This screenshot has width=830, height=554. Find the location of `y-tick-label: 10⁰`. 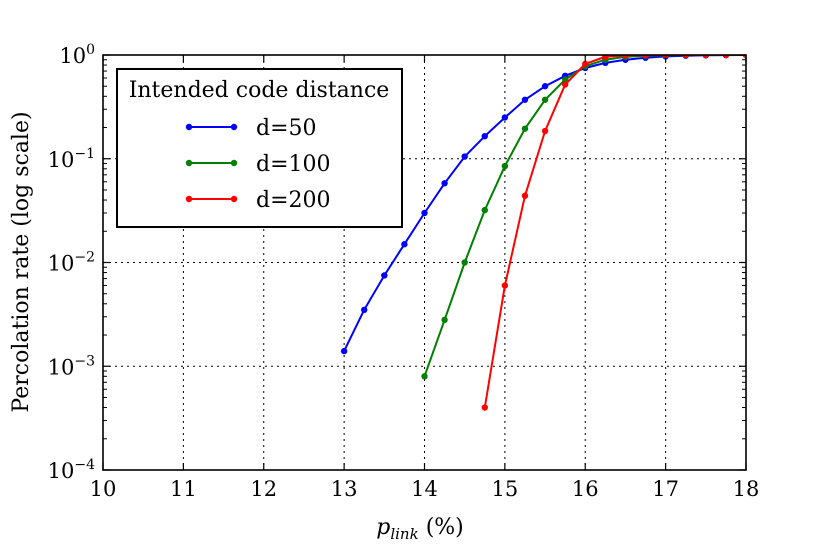

y-tick-label: 10⁰ is located at coordinates (77, 55).